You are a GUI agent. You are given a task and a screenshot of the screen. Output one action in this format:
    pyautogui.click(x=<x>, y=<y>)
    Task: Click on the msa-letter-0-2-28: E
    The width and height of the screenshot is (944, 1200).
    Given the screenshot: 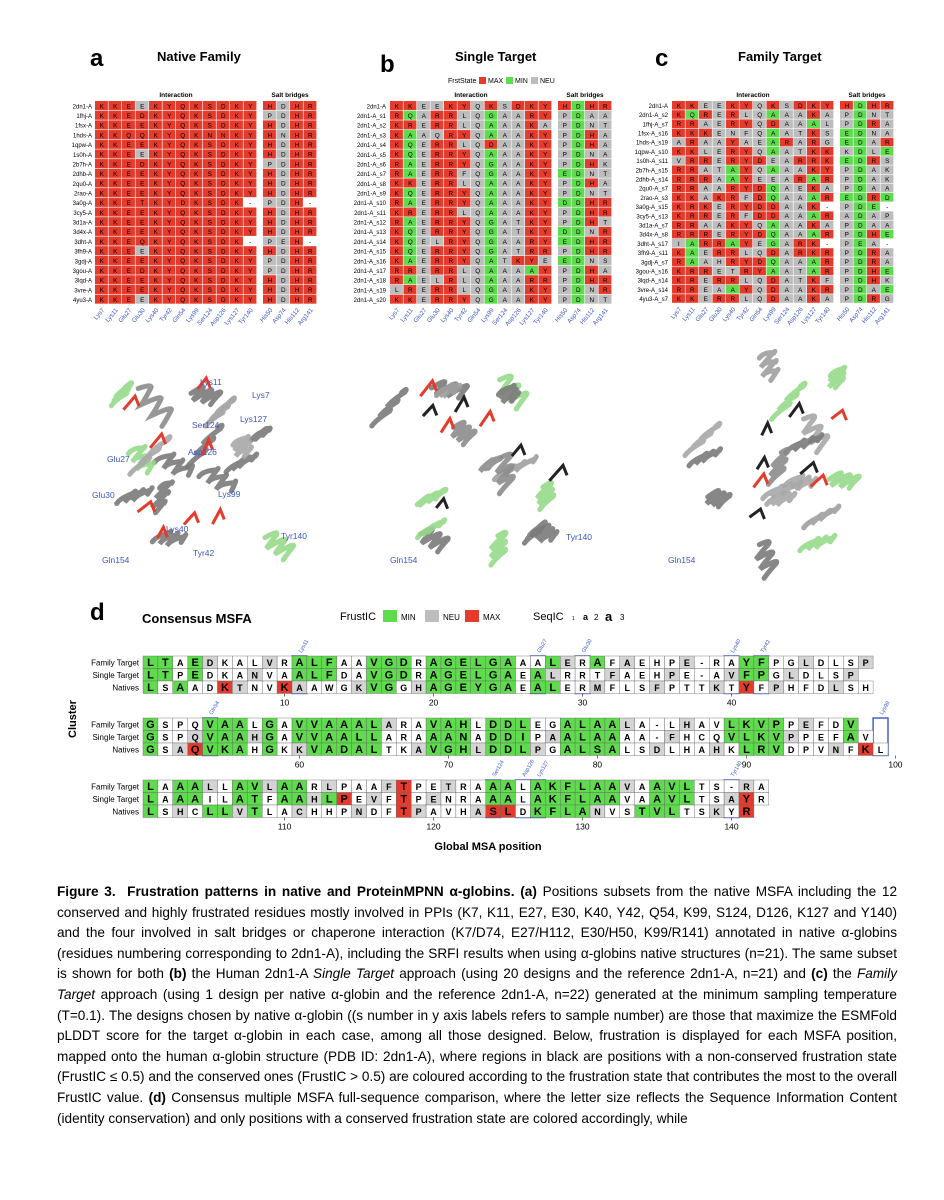 What is the action you would take?
    pyautogui.click(x=568, y=688)
    